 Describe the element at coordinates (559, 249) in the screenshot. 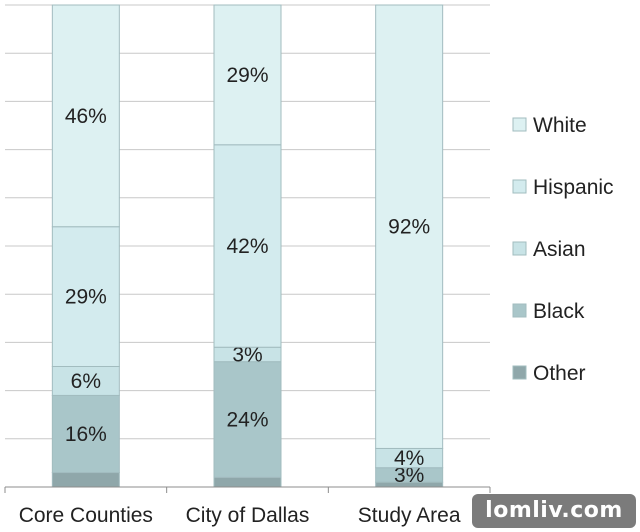

I see `legend-label: Asian` at that location.